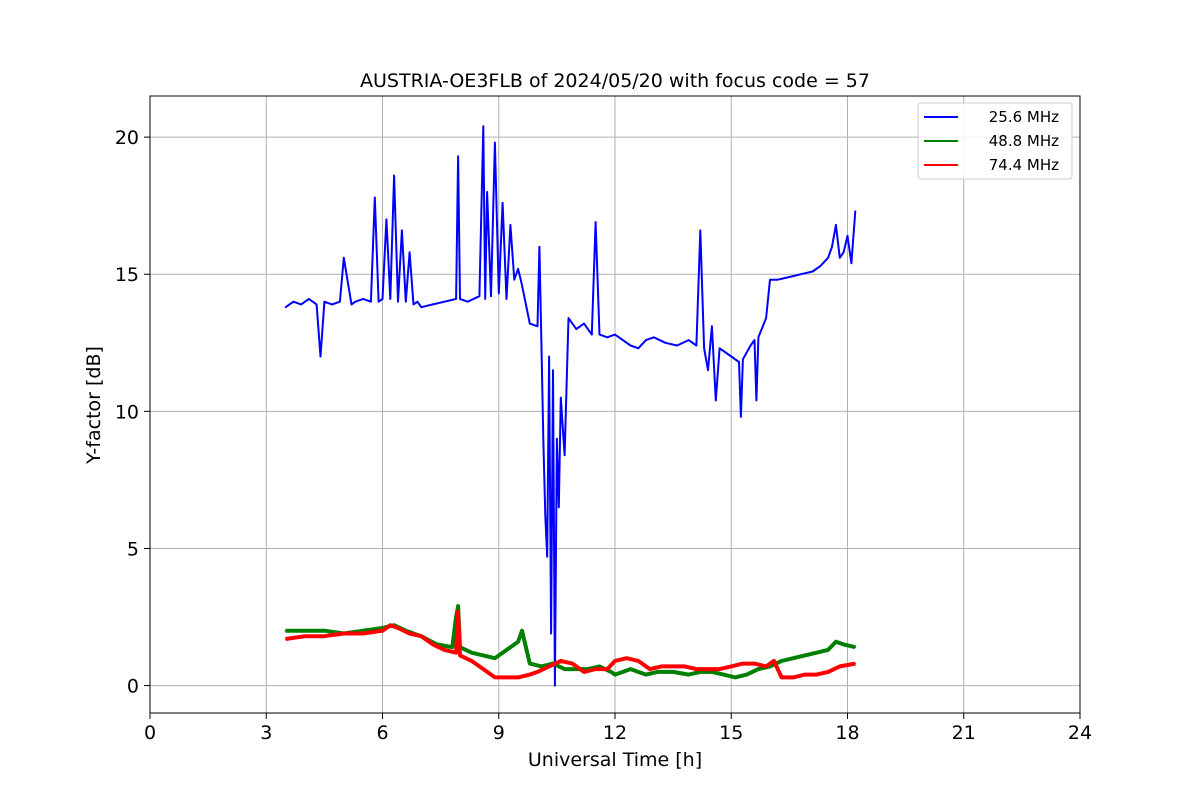 The width and height of the screenshot is (1200, 800). Describe the element at coordinates (615, 733) in the screenshot. I see `x-tick-label: 12` at that location.